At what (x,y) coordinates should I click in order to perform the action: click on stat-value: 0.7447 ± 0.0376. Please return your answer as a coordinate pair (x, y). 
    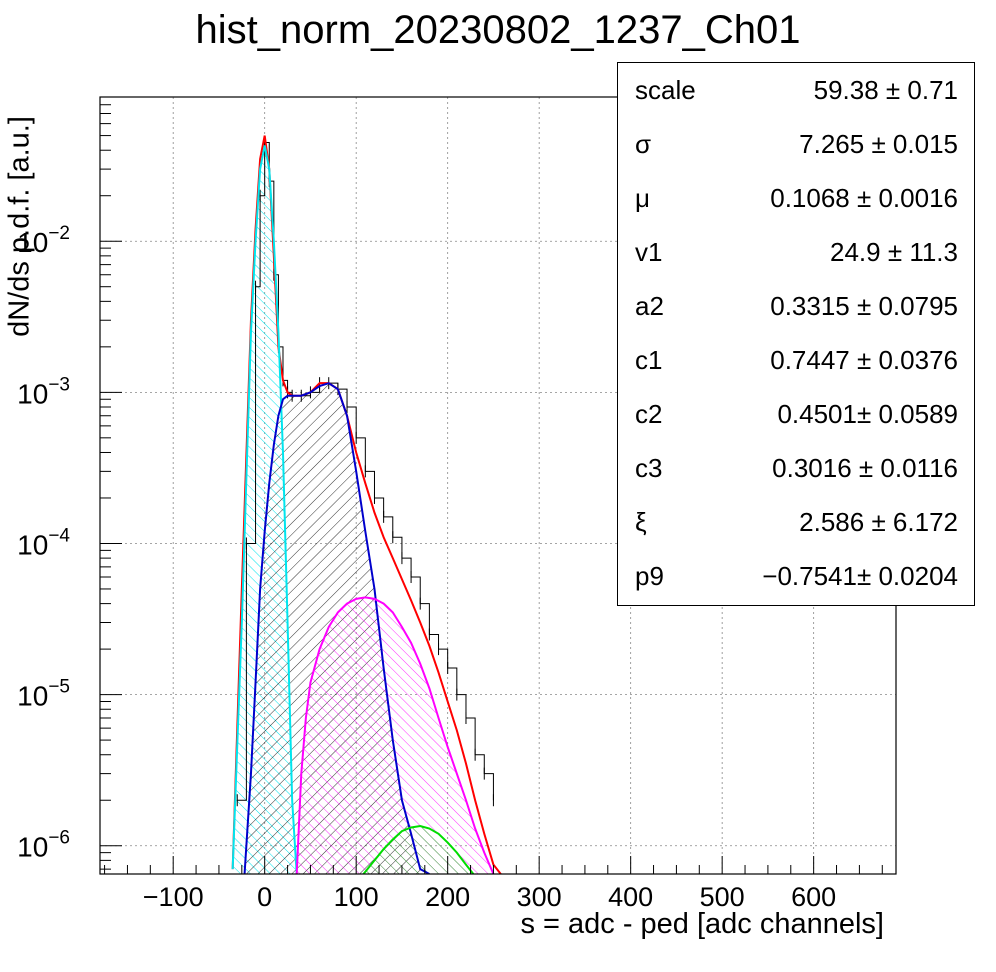
    Looking at the image, I should click on (864, 360).